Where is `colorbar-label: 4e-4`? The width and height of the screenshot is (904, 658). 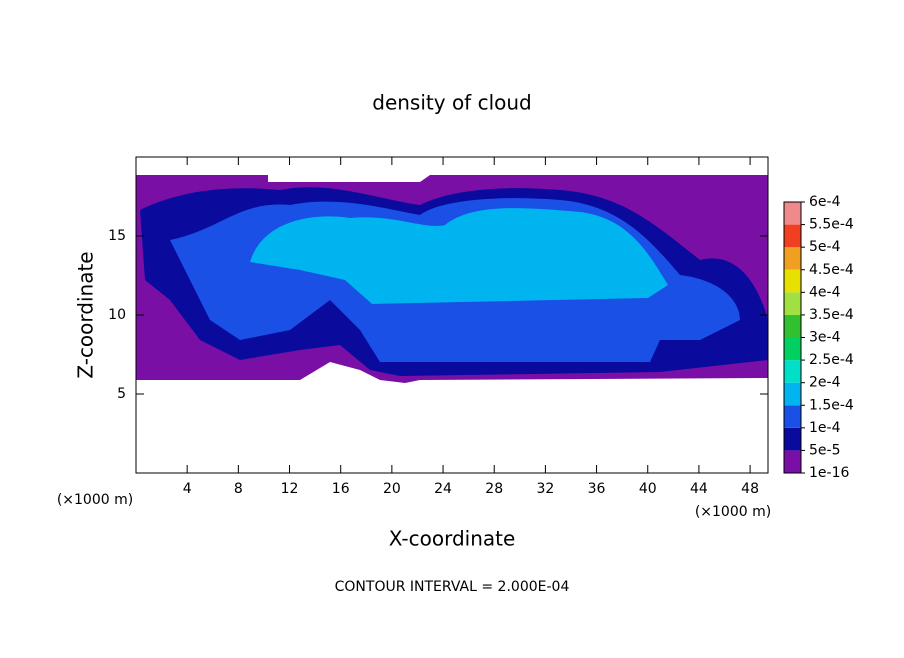 colorbar-label: 4e-4 is located at coordinates (825, 292).